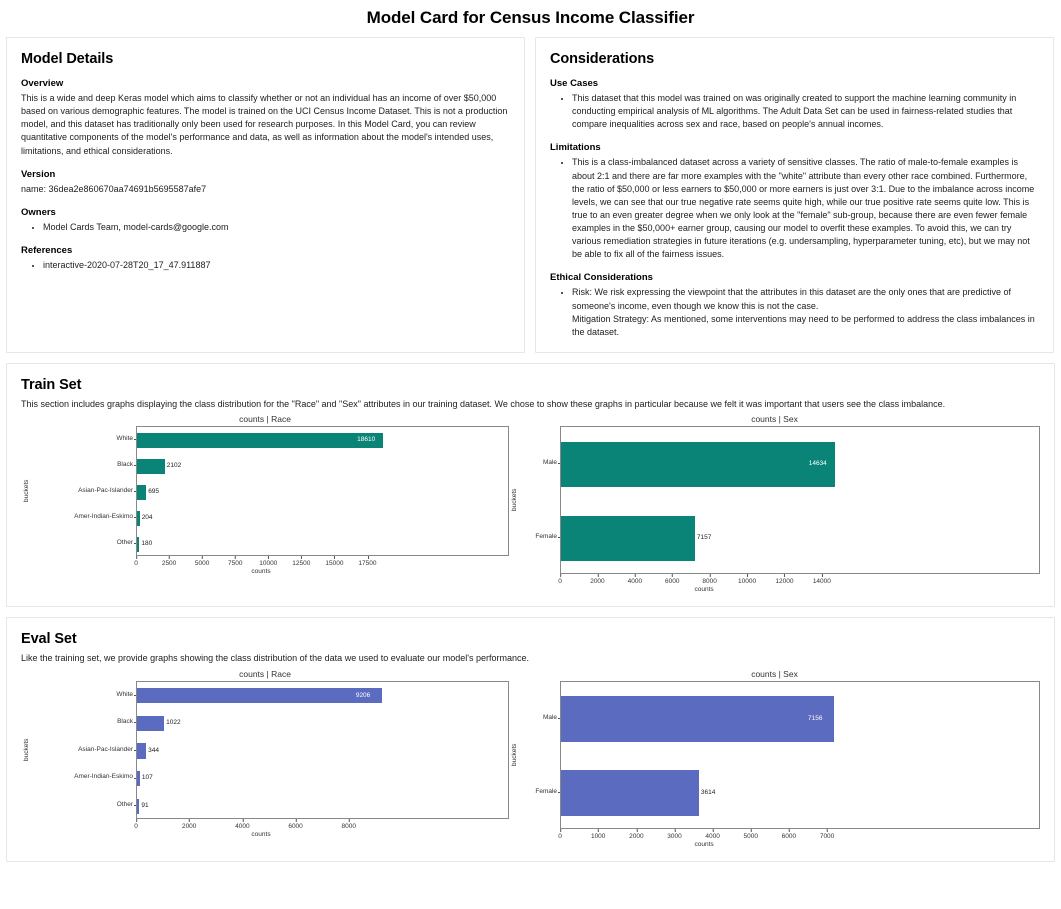  Describe the element at coordinates (800, 755) in the screenshot. I see `plot-area: 3614 7156` at that location.